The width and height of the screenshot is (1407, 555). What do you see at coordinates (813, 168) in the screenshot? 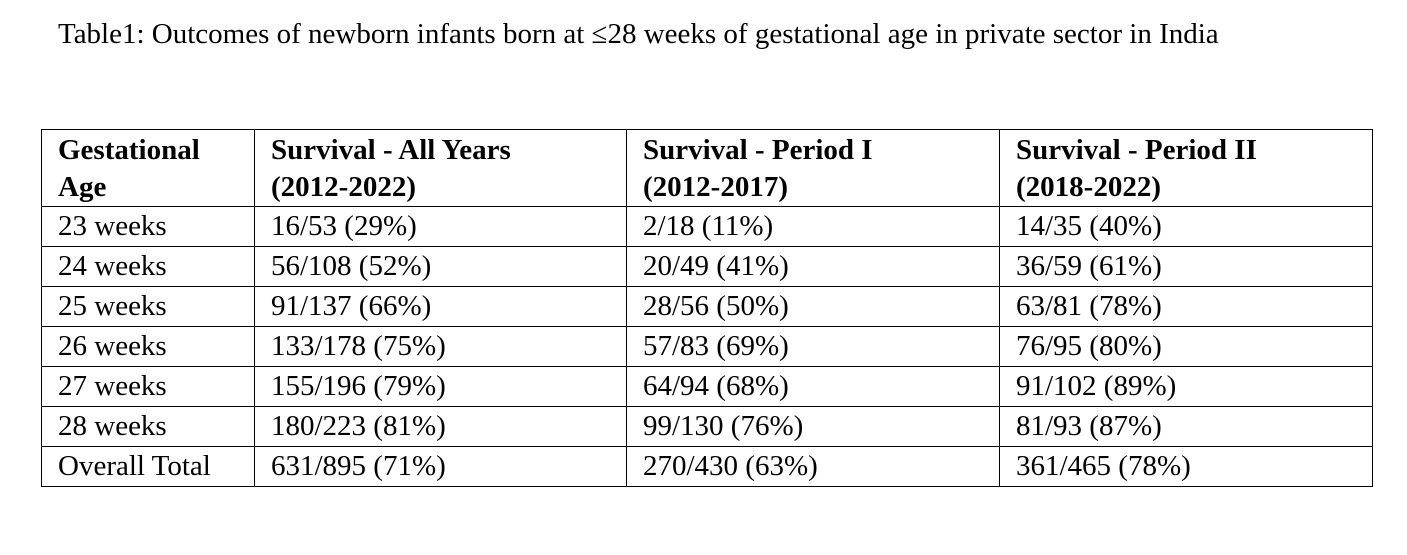
I see `header-survival-period-1: Survival - Period I (2012-2017)` at bounding box center [813, 168].